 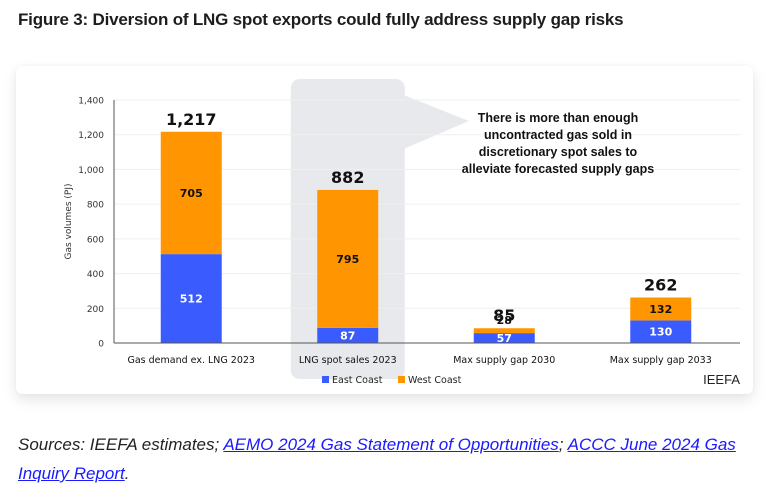 I want to click on callout-text-line: alleviate forecasted supply gaps, so click(x=558, y=169).